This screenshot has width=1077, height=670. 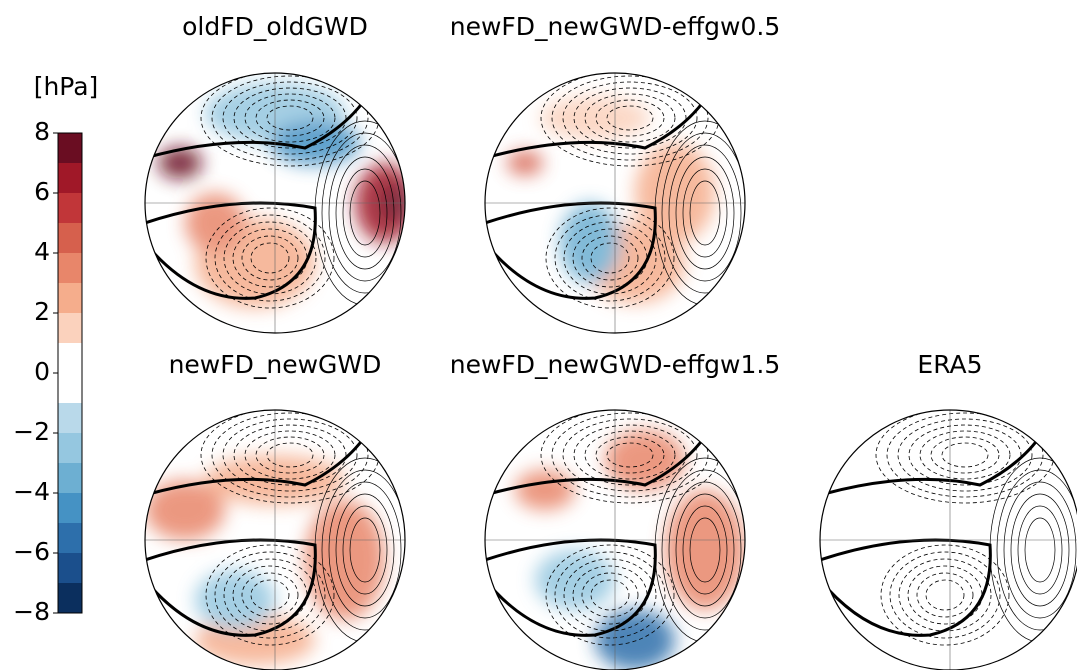 What do you see at coordinates (42, 251) in the screenshot?
I see `colorbar-tick-label: 4` at bounding box center [42, 251].